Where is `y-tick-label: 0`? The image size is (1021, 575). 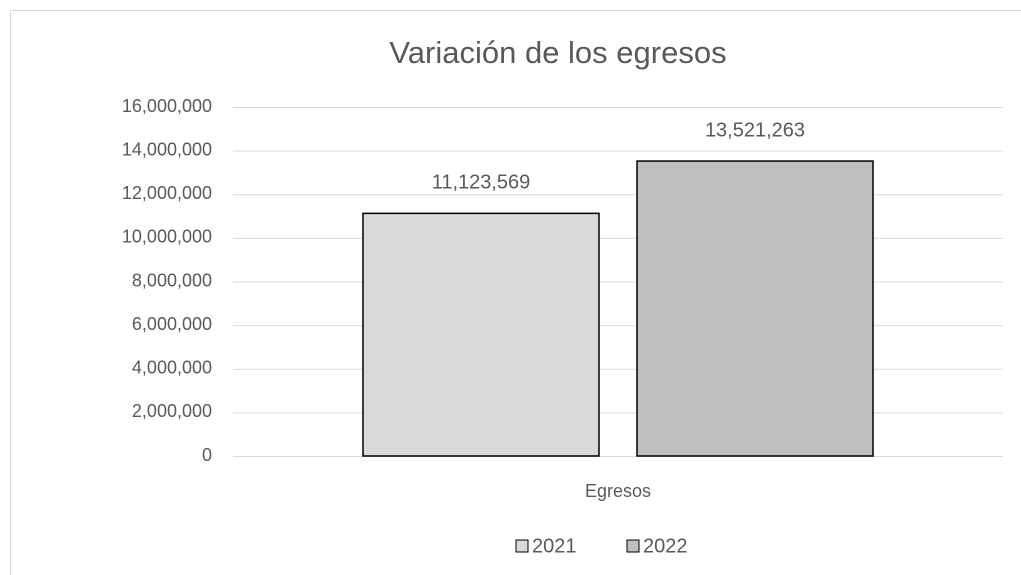 y-tick-label: 0 is located at coordinates (207, 455).